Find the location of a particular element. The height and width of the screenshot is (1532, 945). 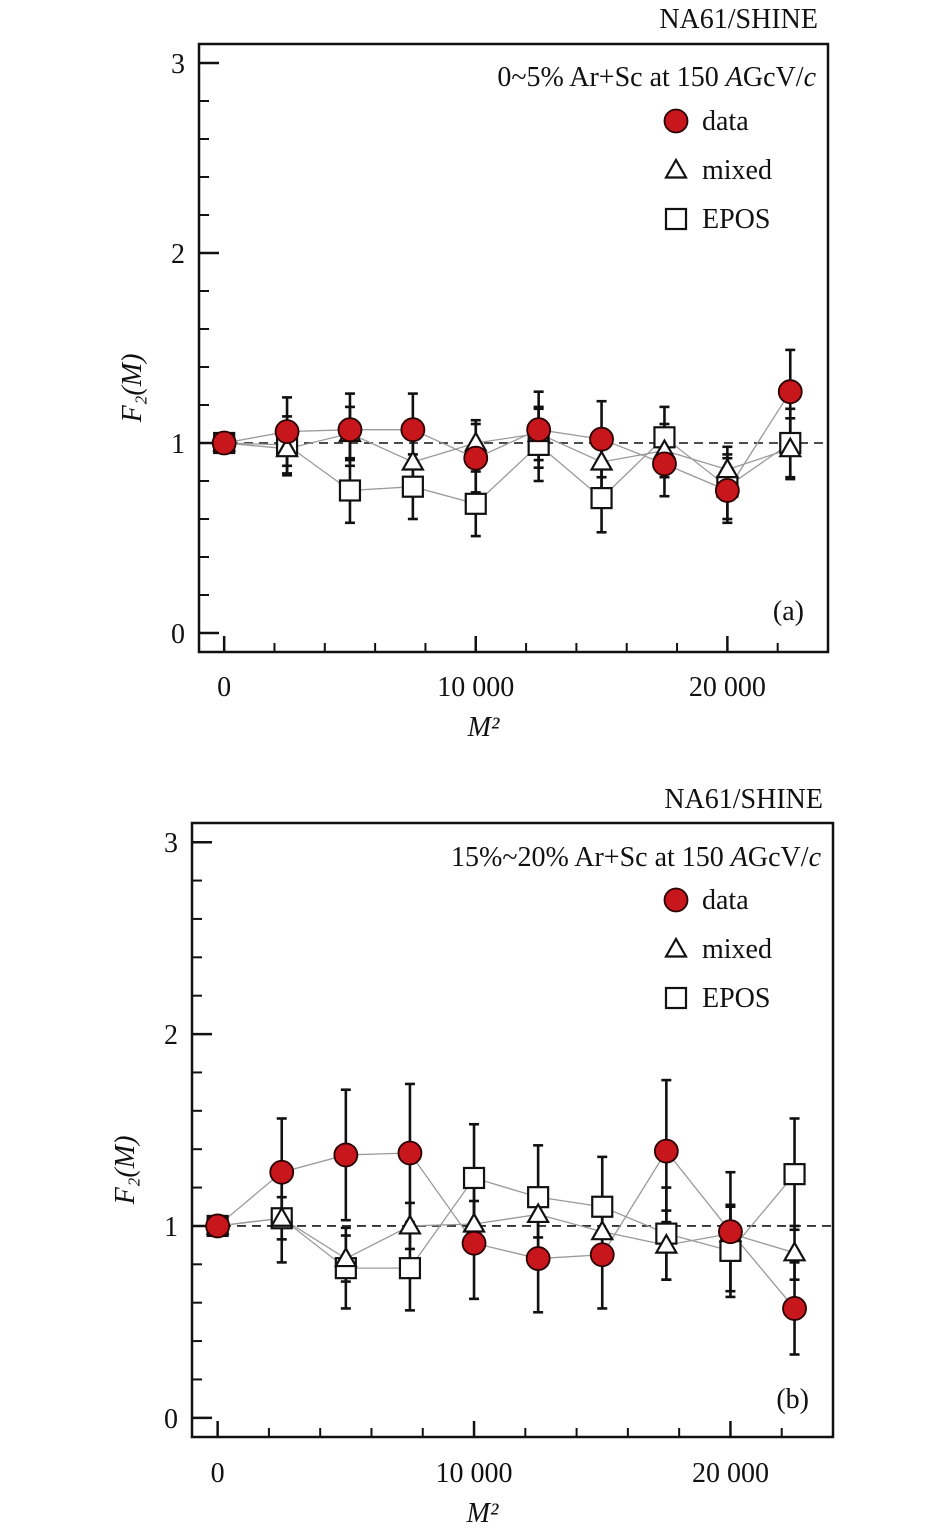

annotation-text: 15%~20% Ar+Sc at 150 AGcV/c is located at coordinates (636, 857).